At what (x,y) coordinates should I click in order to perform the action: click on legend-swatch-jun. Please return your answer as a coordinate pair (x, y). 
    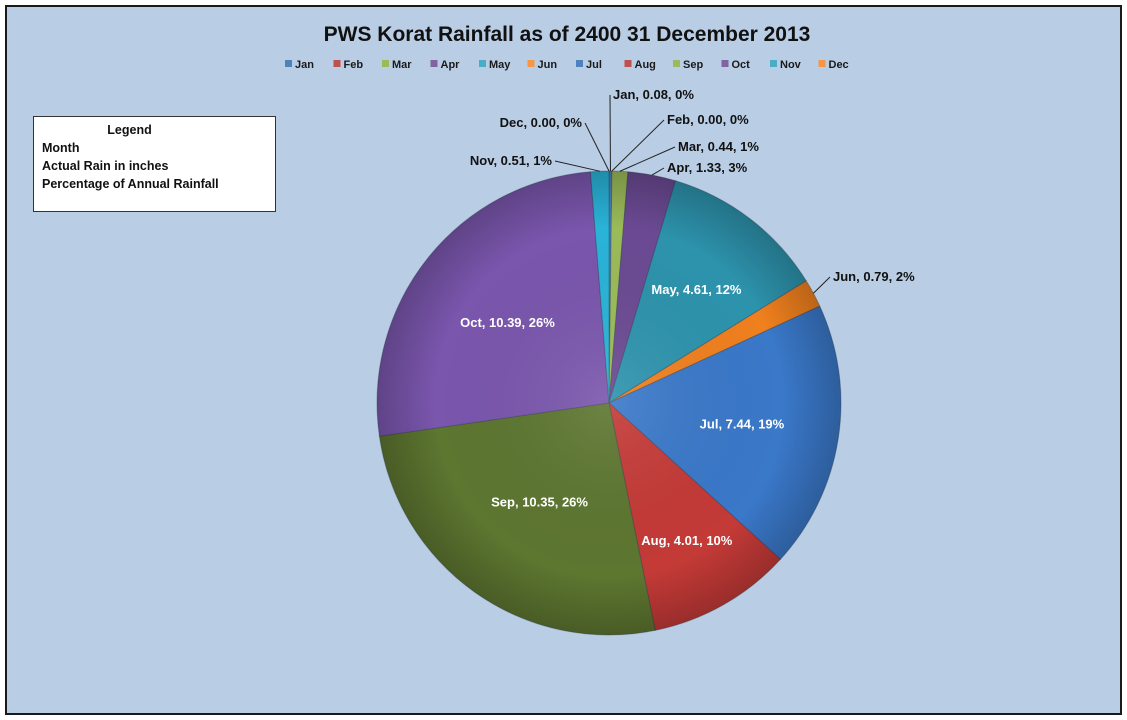
    Looking at the image, I should click on (531, 63).